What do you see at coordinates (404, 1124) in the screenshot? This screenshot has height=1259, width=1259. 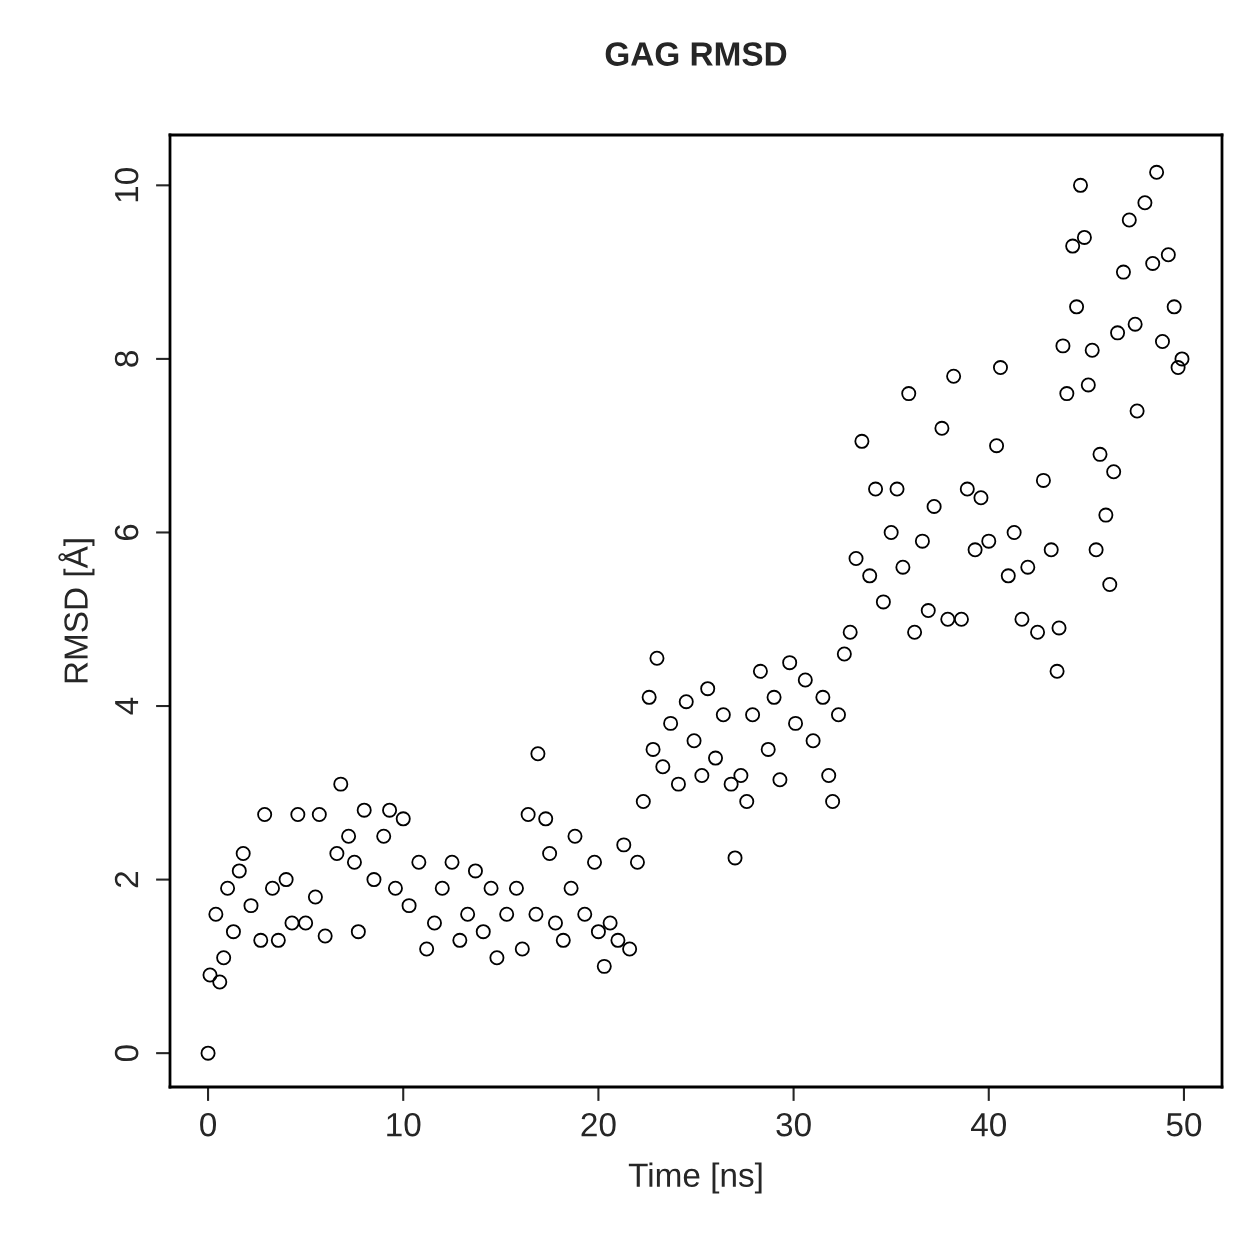 I see `x-tick-label: 10` at bounding box center [404, 1124].